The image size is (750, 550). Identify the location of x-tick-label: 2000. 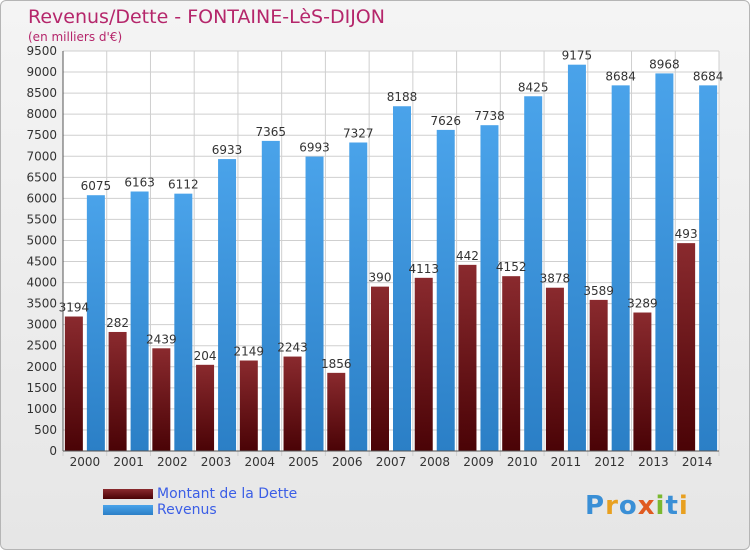
(85, 462).